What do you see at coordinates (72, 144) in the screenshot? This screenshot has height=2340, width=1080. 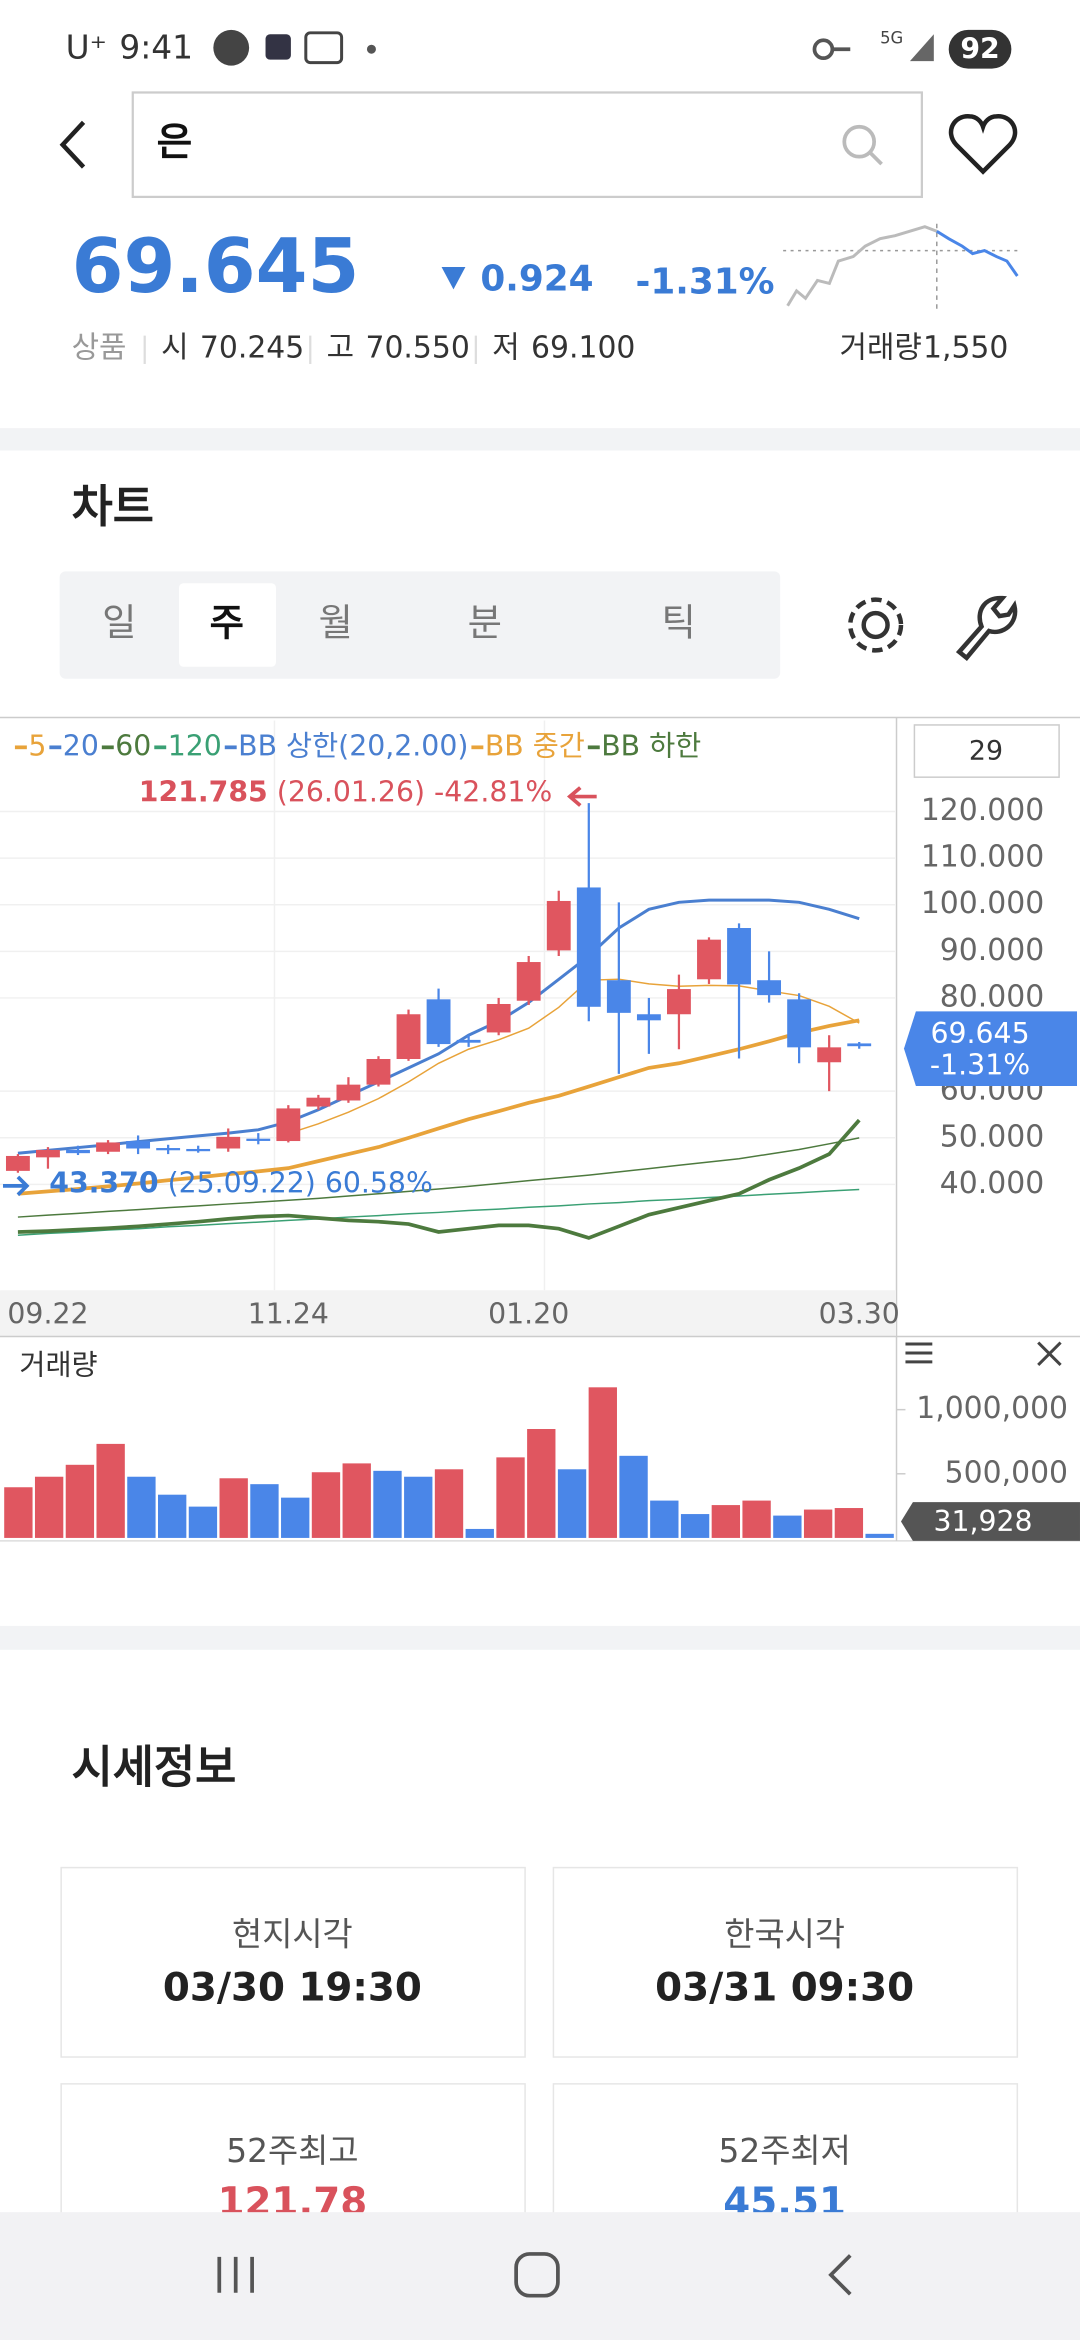 I see `back-button` at bounding box center [72, 144].